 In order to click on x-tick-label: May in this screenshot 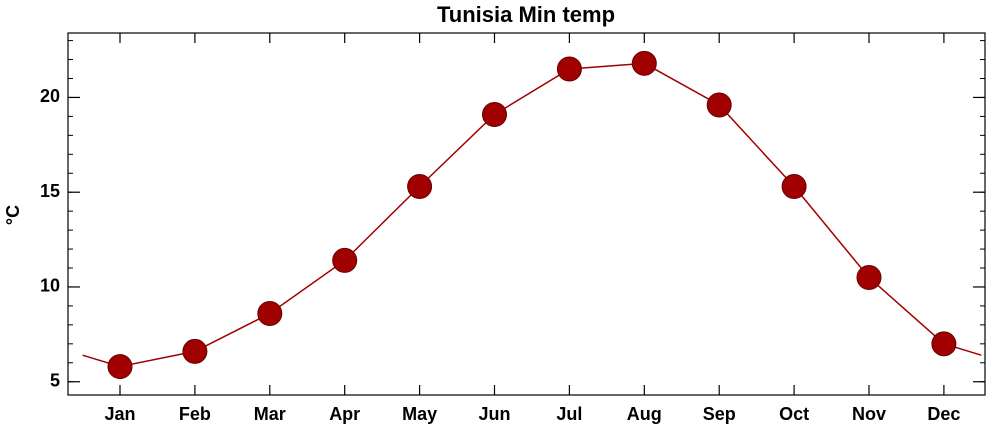, I will do `click(419, 414)`.